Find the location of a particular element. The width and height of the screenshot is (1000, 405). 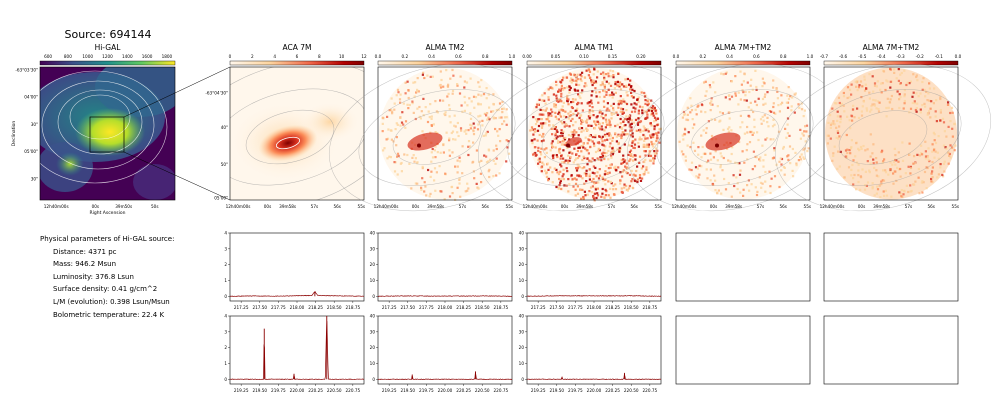

colorbar-tick: 6 is located at coordinates (297, 56).